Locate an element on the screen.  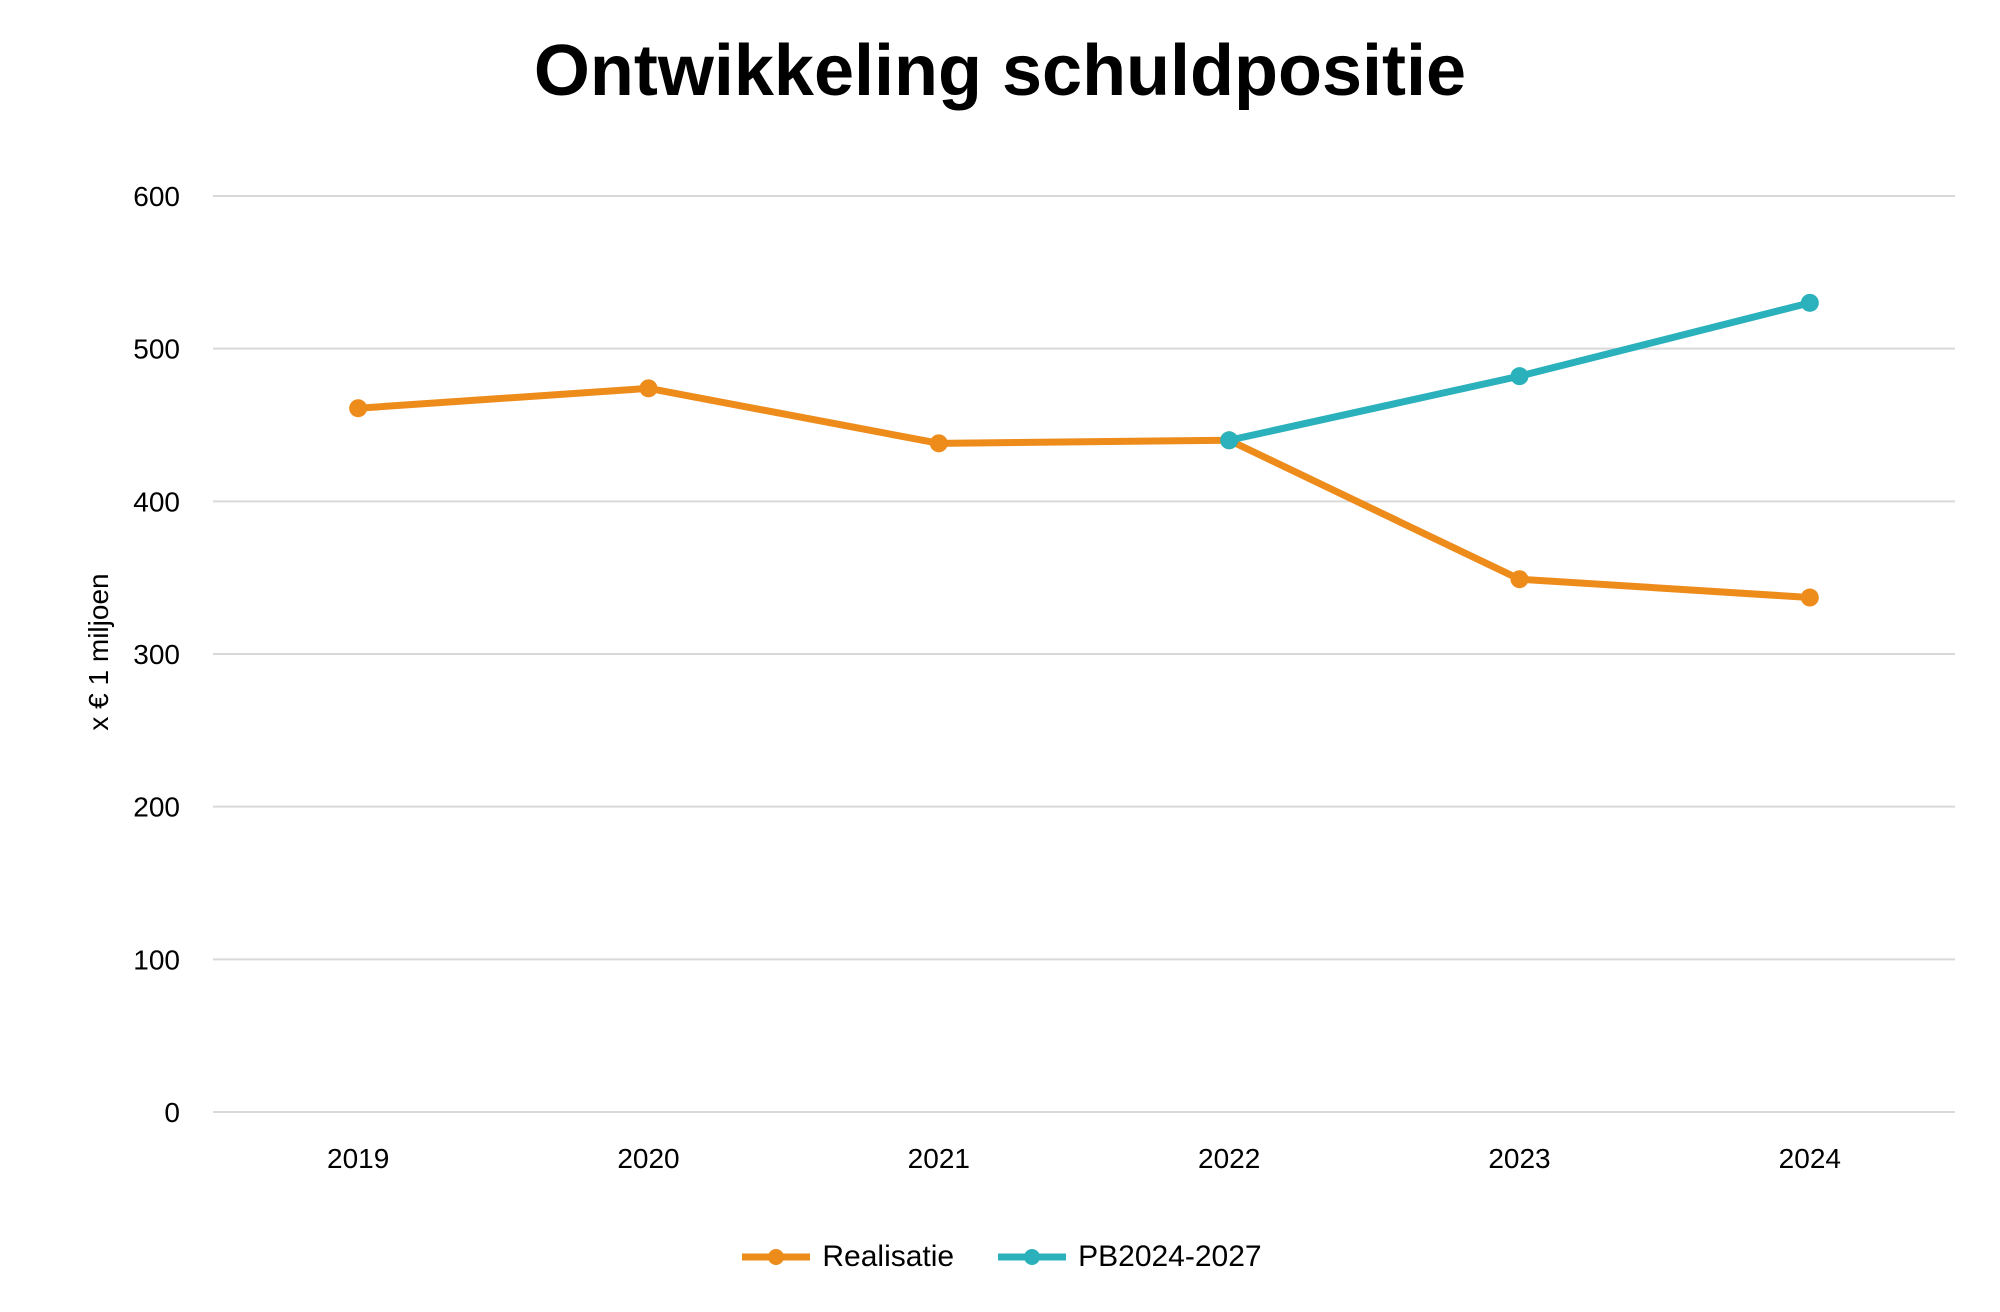
y-tick-label: 600 is located at coordinates (156, 196).